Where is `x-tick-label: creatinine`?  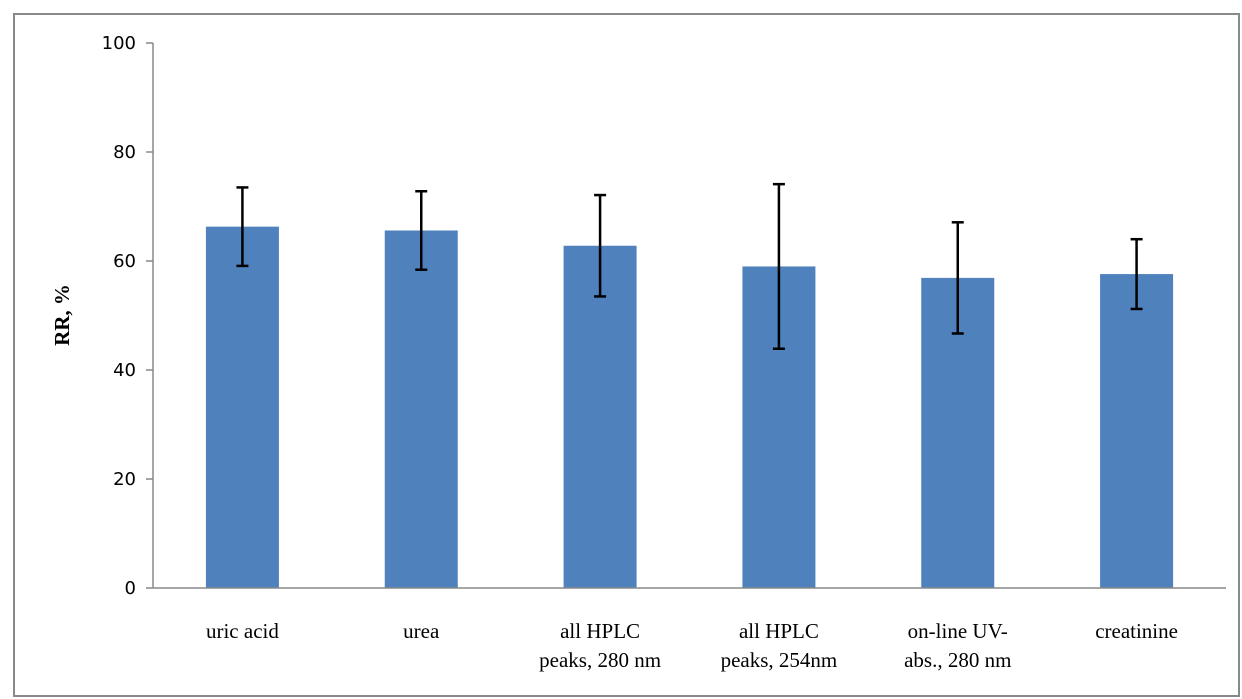
x-tick-label: creatinine is located at coordinates (1136, 631).